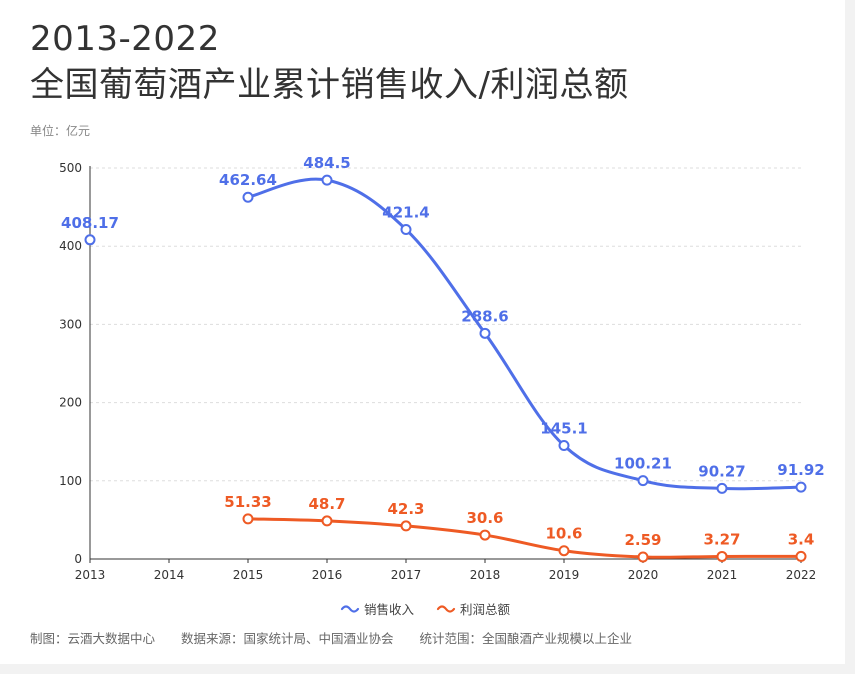  What do you see at coordinates (70, 246) in the screenshot?
I see `y-tick-label: 400` at bounding box center [70, 246].